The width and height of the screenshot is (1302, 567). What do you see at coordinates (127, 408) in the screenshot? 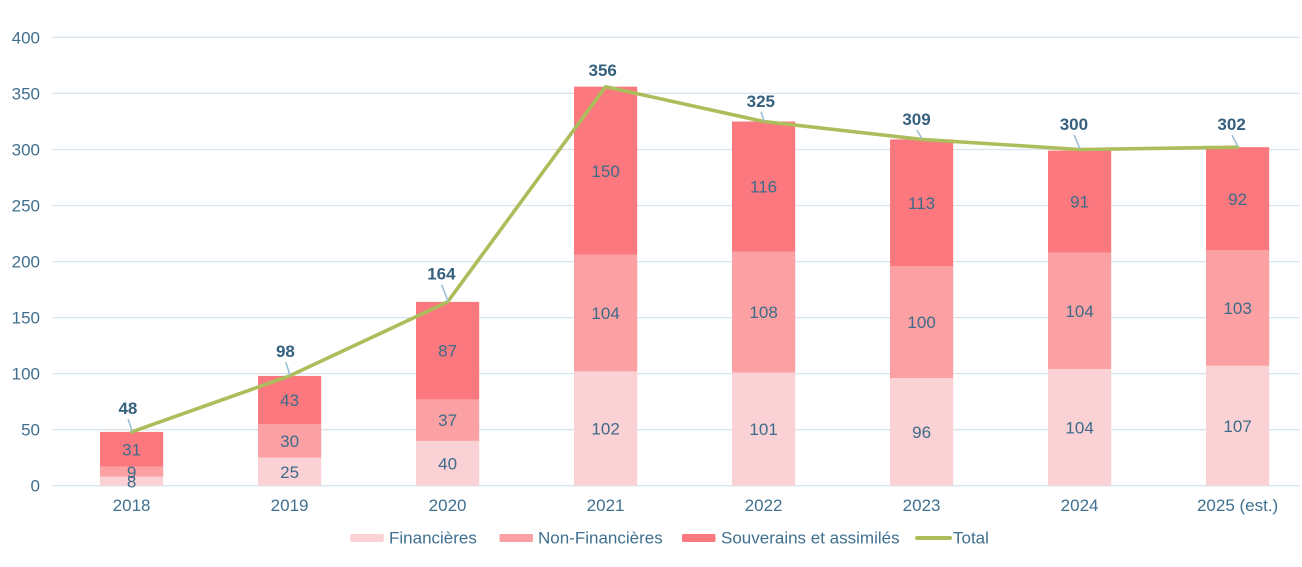
I see `svg-text: 48` at bounding box center [127, 408].